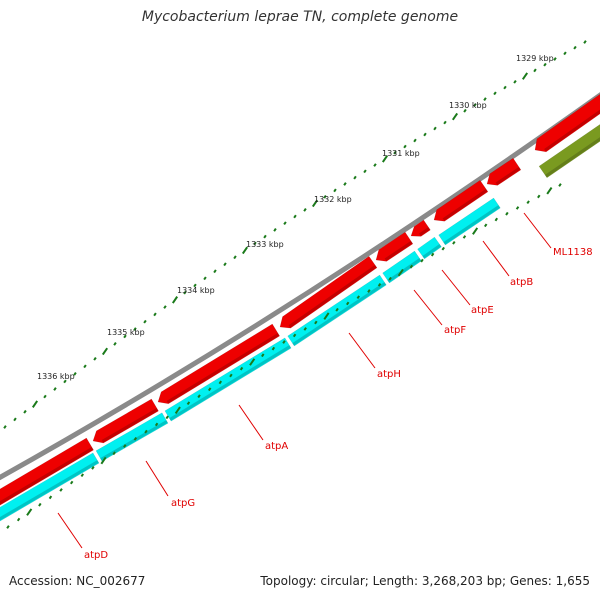  What do you see at coordinates (537, 230) in the screenshot?
I see `leader-ML1138` at bounding box center [537, 230].